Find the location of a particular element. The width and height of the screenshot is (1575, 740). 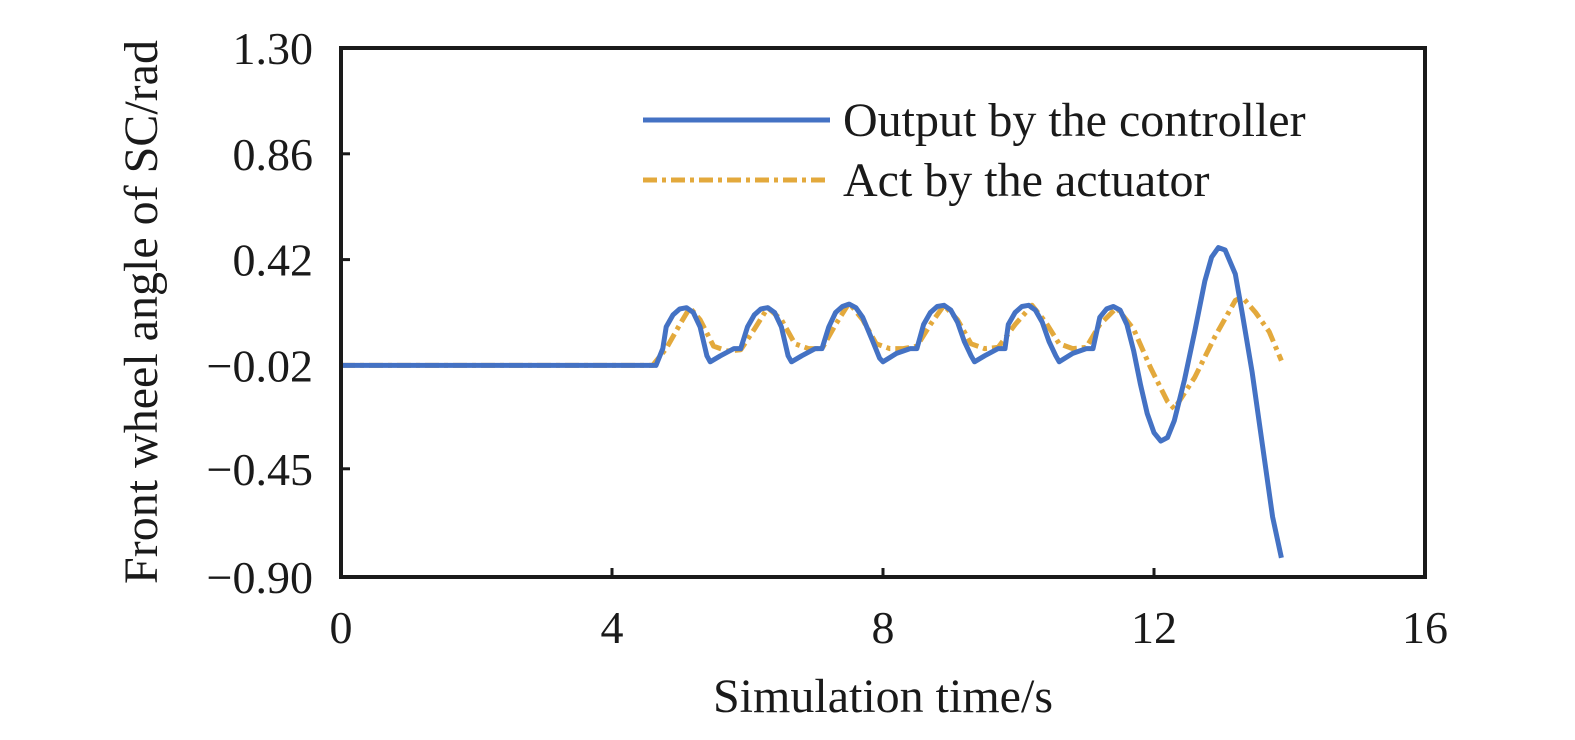

y-tick-label-3: −0.02 is located at coordinates (260, 365).